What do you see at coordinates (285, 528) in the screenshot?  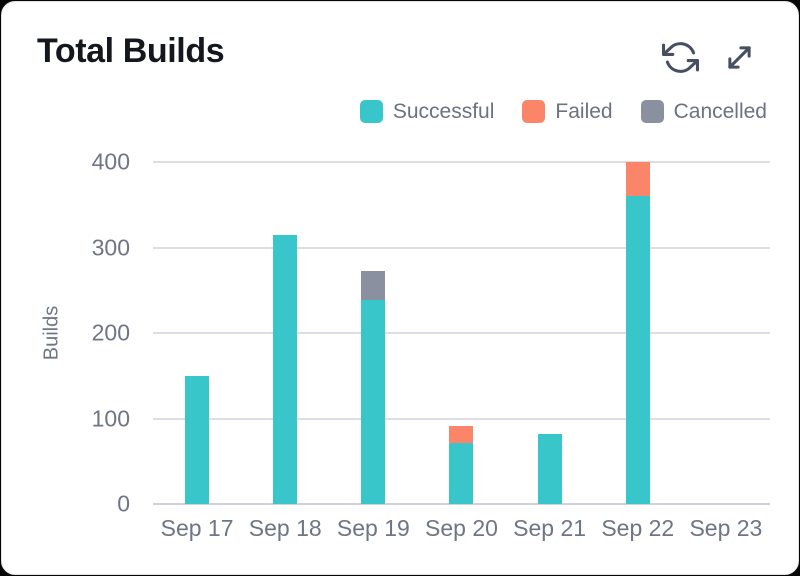 I see `x-axis-label-sep-18: Sep 18` at bounding box center [285, 528].